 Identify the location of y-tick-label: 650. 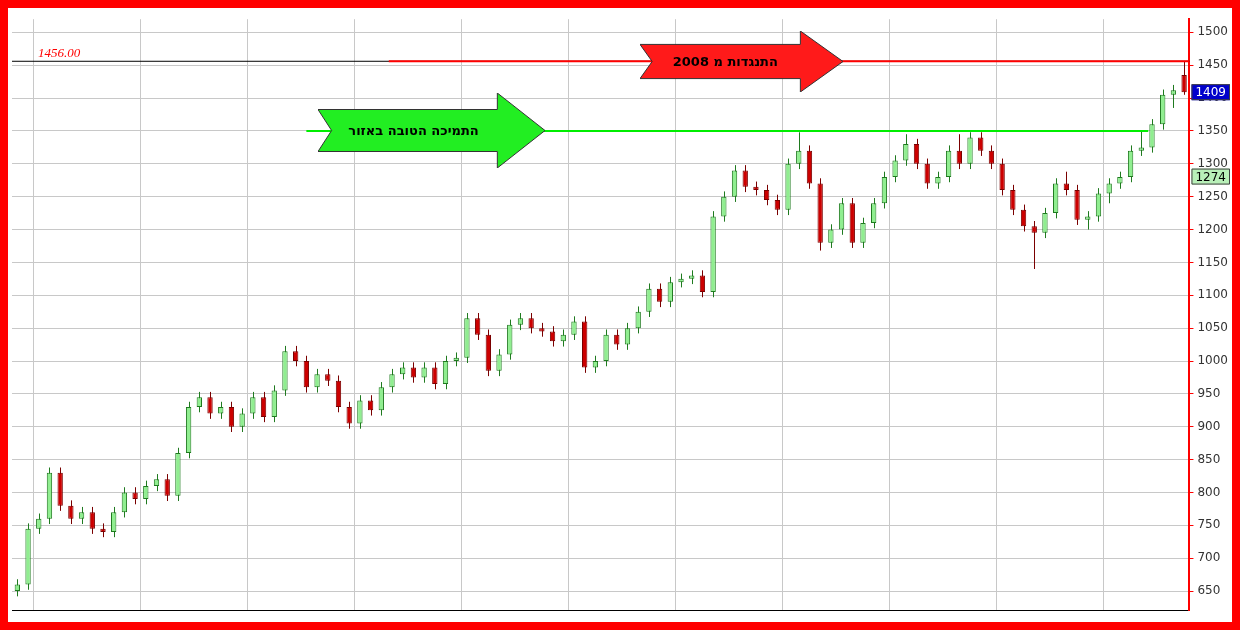
(1209, 590).